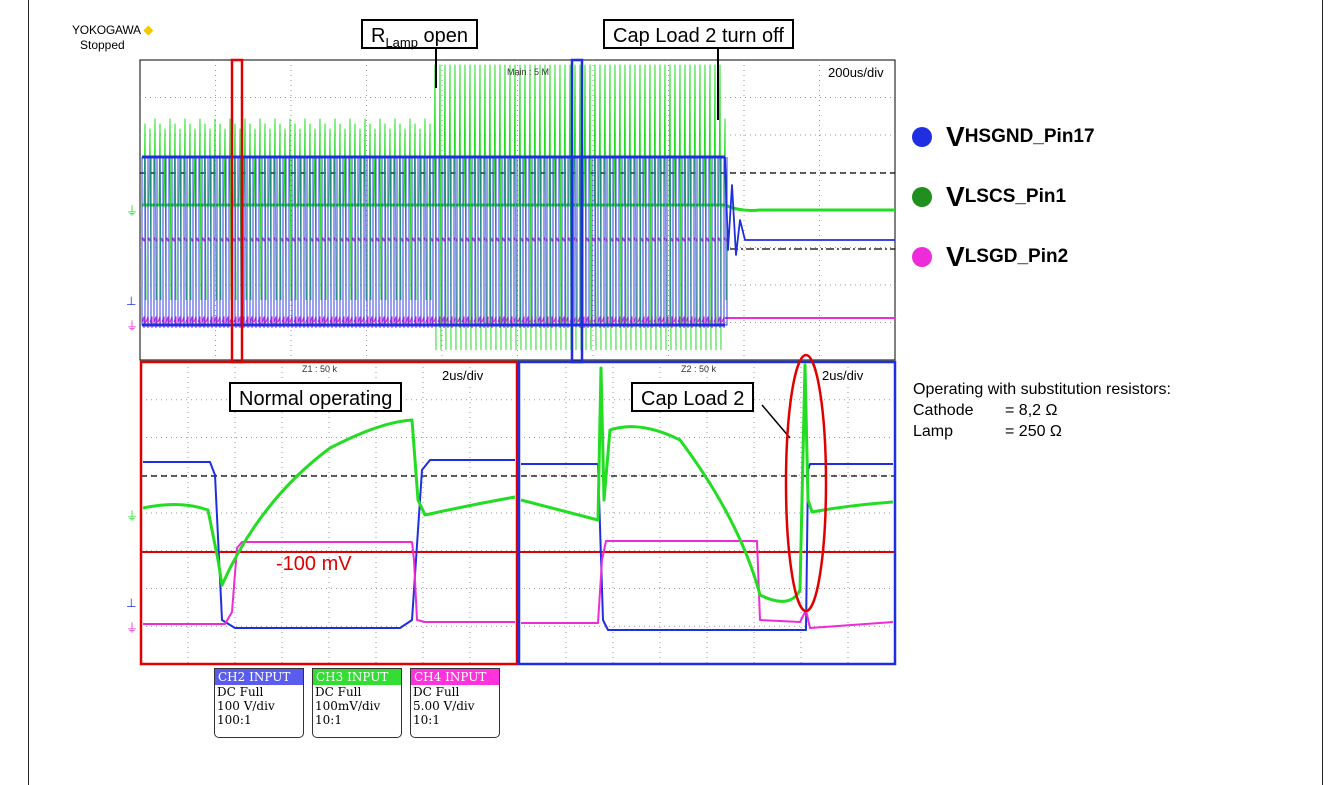  What do you see at coordinates (102, 45) in the screenshot?
I see `acquisition-status: Stopped` at bounding box center [102, 45].